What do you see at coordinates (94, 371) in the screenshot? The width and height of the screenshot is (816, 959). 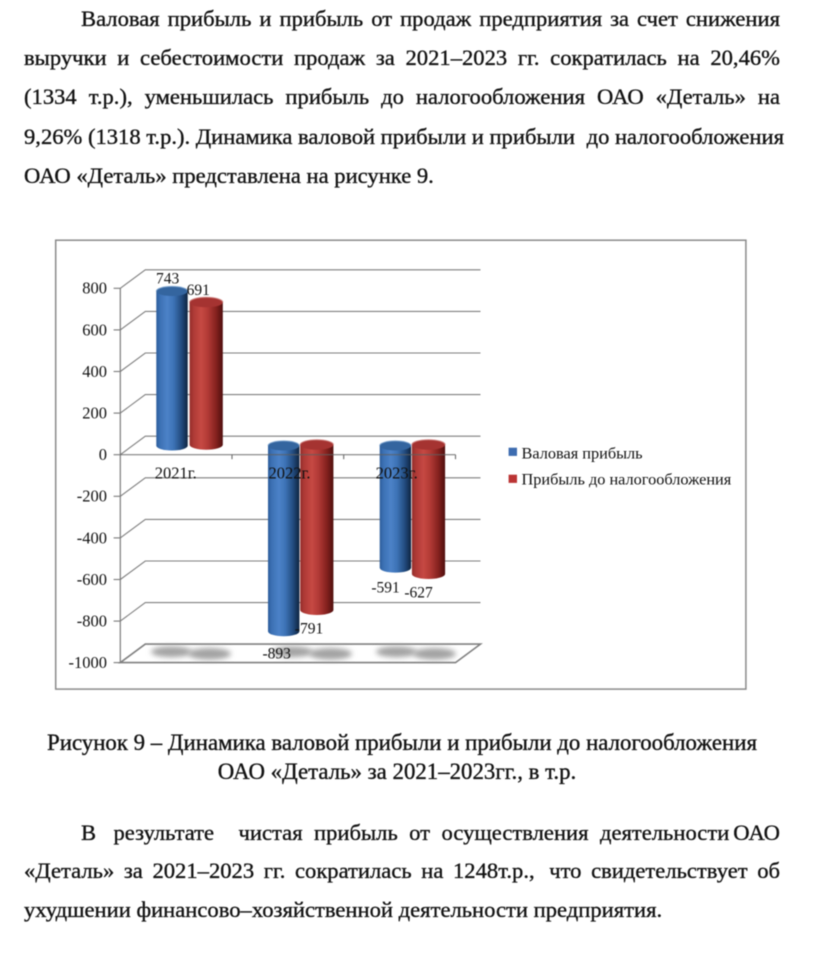 I see `svg-text: 400` at bounding box center [94, 371].